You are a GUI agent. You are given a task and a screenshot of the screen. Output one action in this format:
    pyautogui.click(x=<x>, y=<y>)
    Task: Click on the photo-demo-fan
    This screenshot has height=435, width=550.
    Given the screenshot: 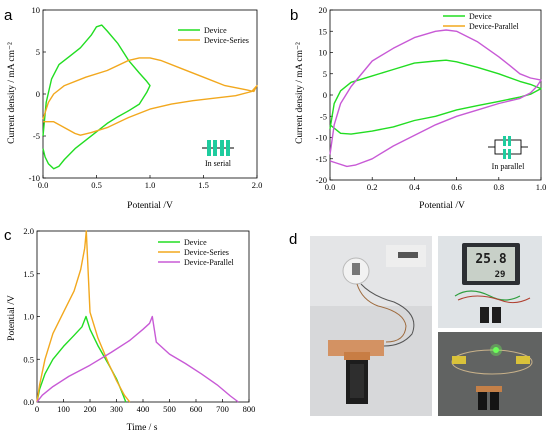 What is the action you would take?
    pyautogui.click(x=371, y=326)
    